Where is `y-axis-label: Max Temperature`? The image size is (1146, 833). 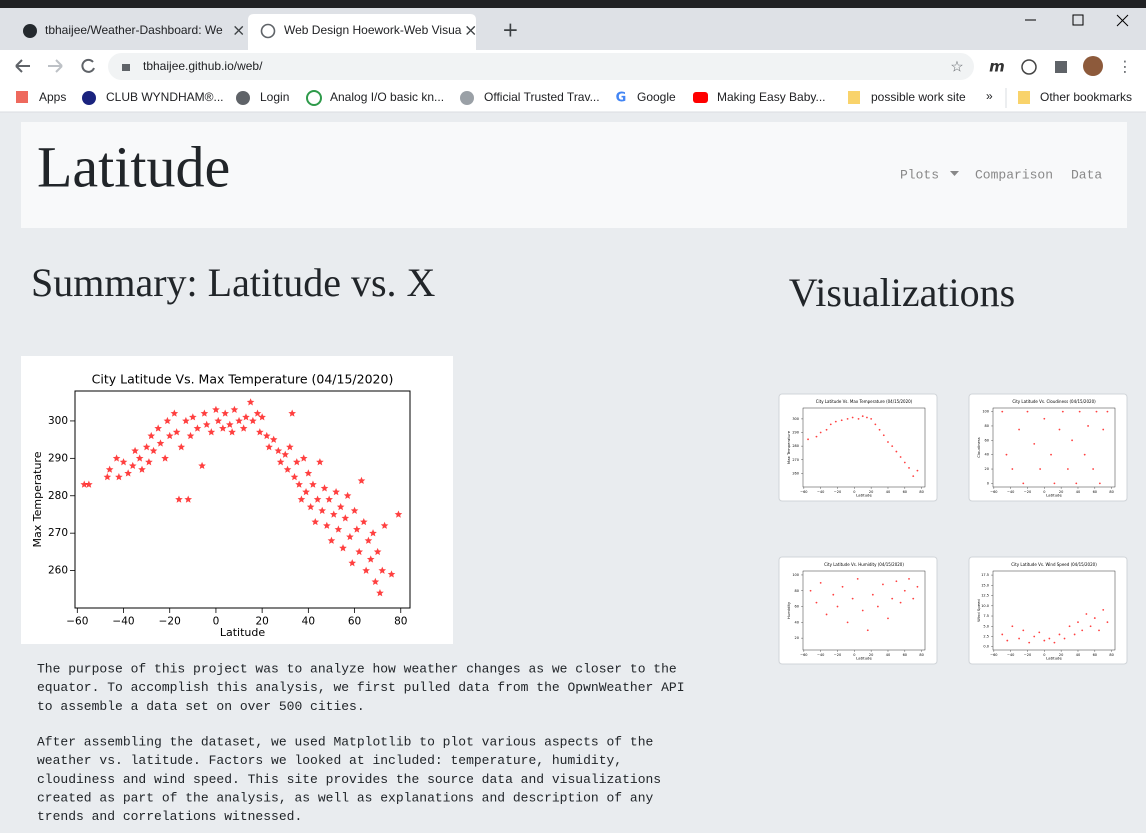 y-axis-label: Max Temperature is located at coordinates (37, 499).